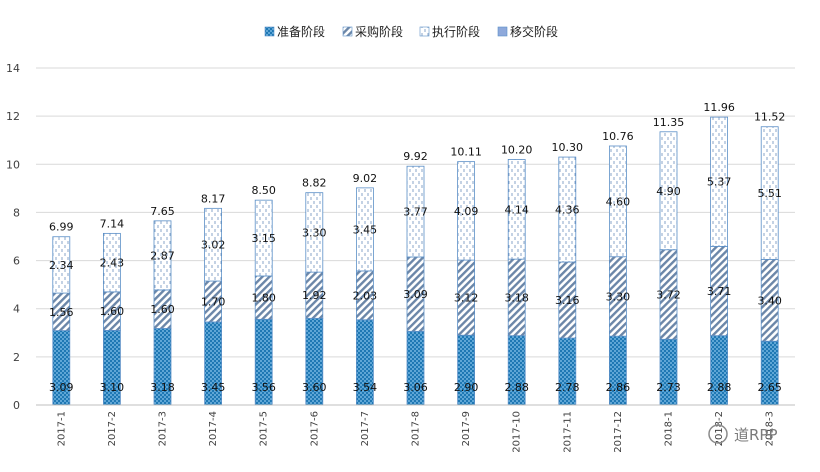 The image size is (820, 472). I want to click on legend-label: 准备阶段, so click(301, 31).